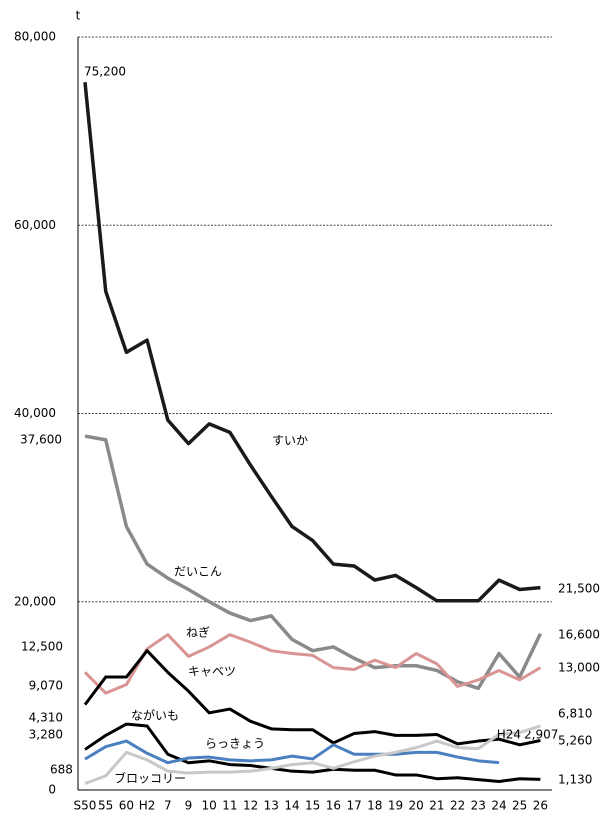 This screenshot has height=817, width=601. I want to click on x-tick-label: 17, so click(353, 806).